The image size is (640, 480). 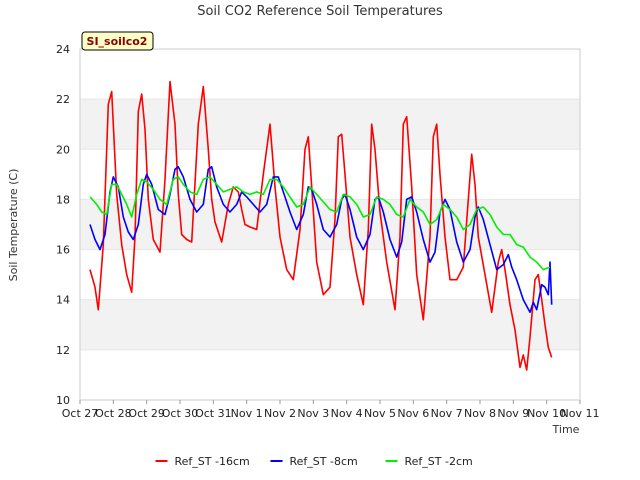 I want to click on y-tick-label: 12, so click(x=63, y=350).